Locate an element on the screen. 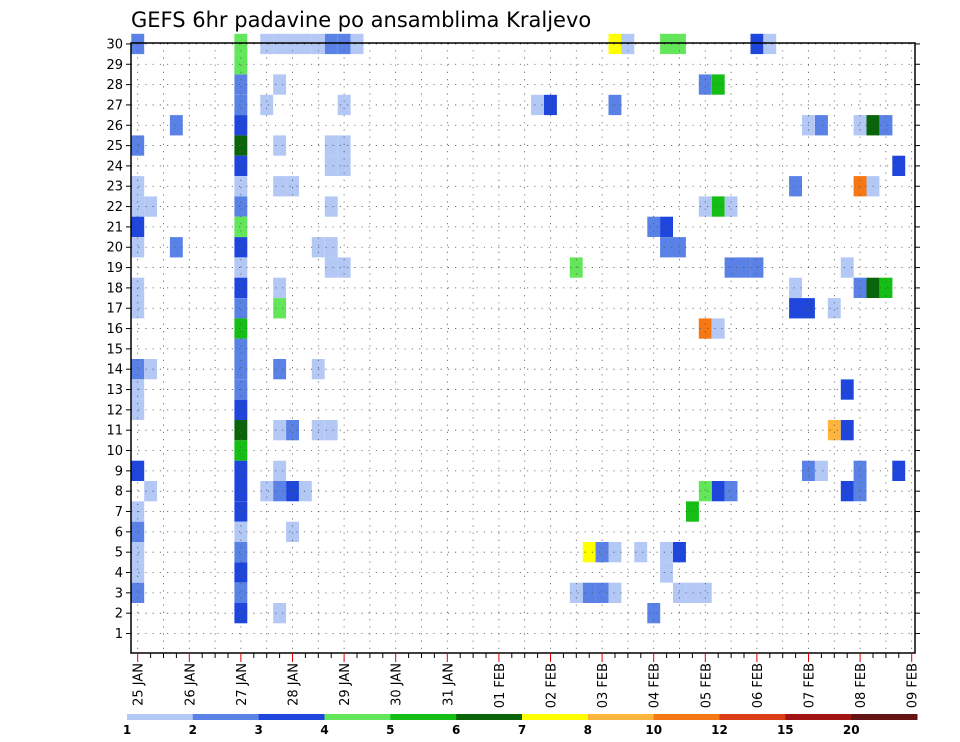  y-tick-label: 8 is located at coordinates (119, 492).